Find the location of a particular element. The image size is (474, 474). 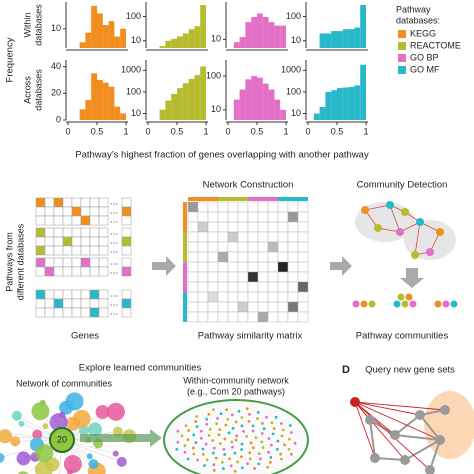

legend-swatch is located at coordinates (402, 46).